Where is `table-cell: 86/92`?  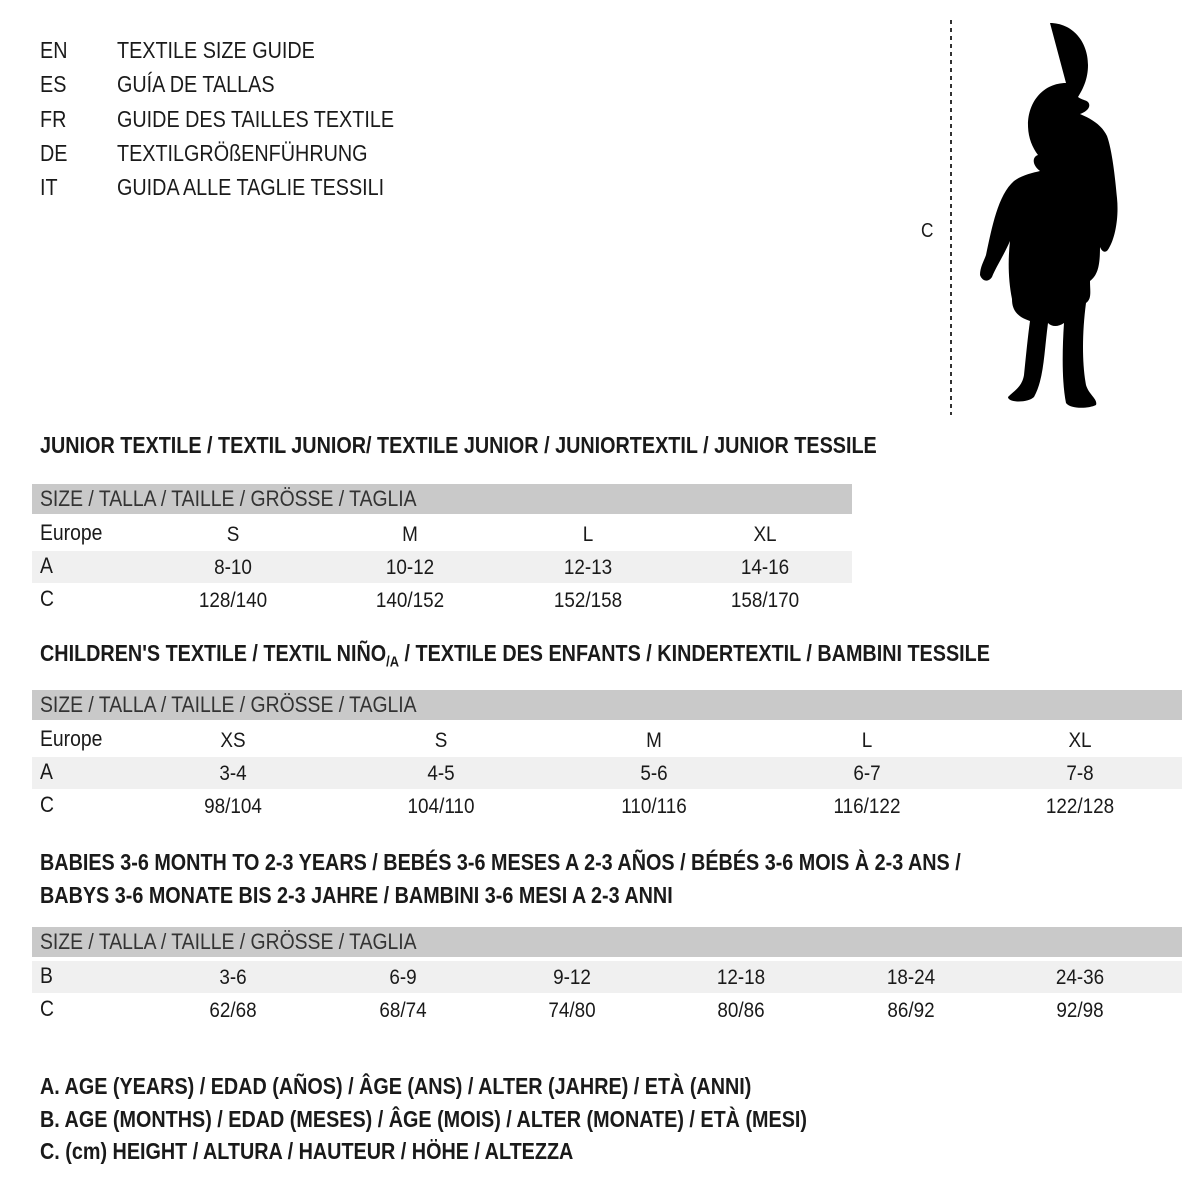 table-cell: 86/92 is located at coordinates (911, 1010).